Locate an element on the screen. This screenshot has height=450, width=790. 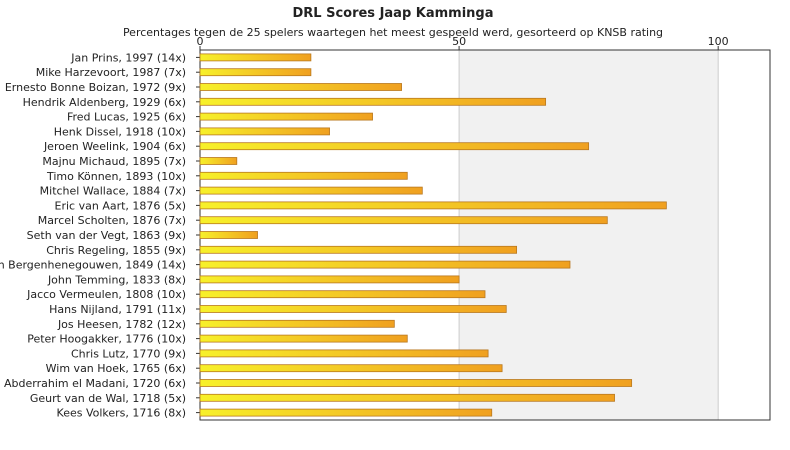
category-label: Abderrahim el Madani, 1720 (6x) is located at coordinates (95, 383).